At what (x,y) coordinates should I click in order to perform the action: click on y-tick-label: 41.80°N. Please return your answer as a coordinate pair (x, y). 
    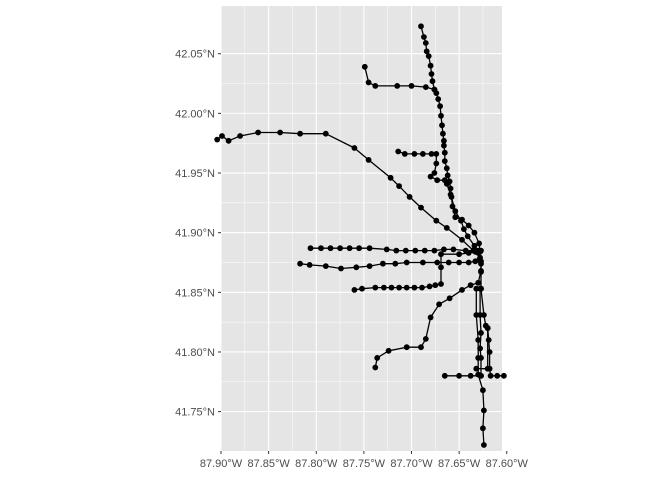
    Looking at the image, I should click on (195, 353).